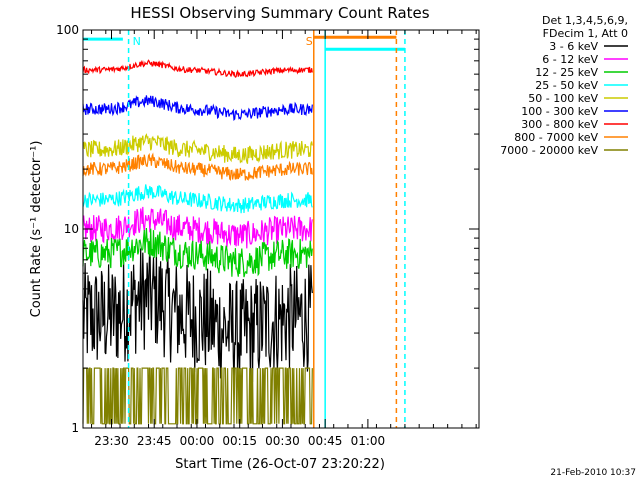  What do you see at coordinates (566, 72) in the screenshot?
I see `legend-label-3: 12 - 25 keV` at bounding box center [566, 72].